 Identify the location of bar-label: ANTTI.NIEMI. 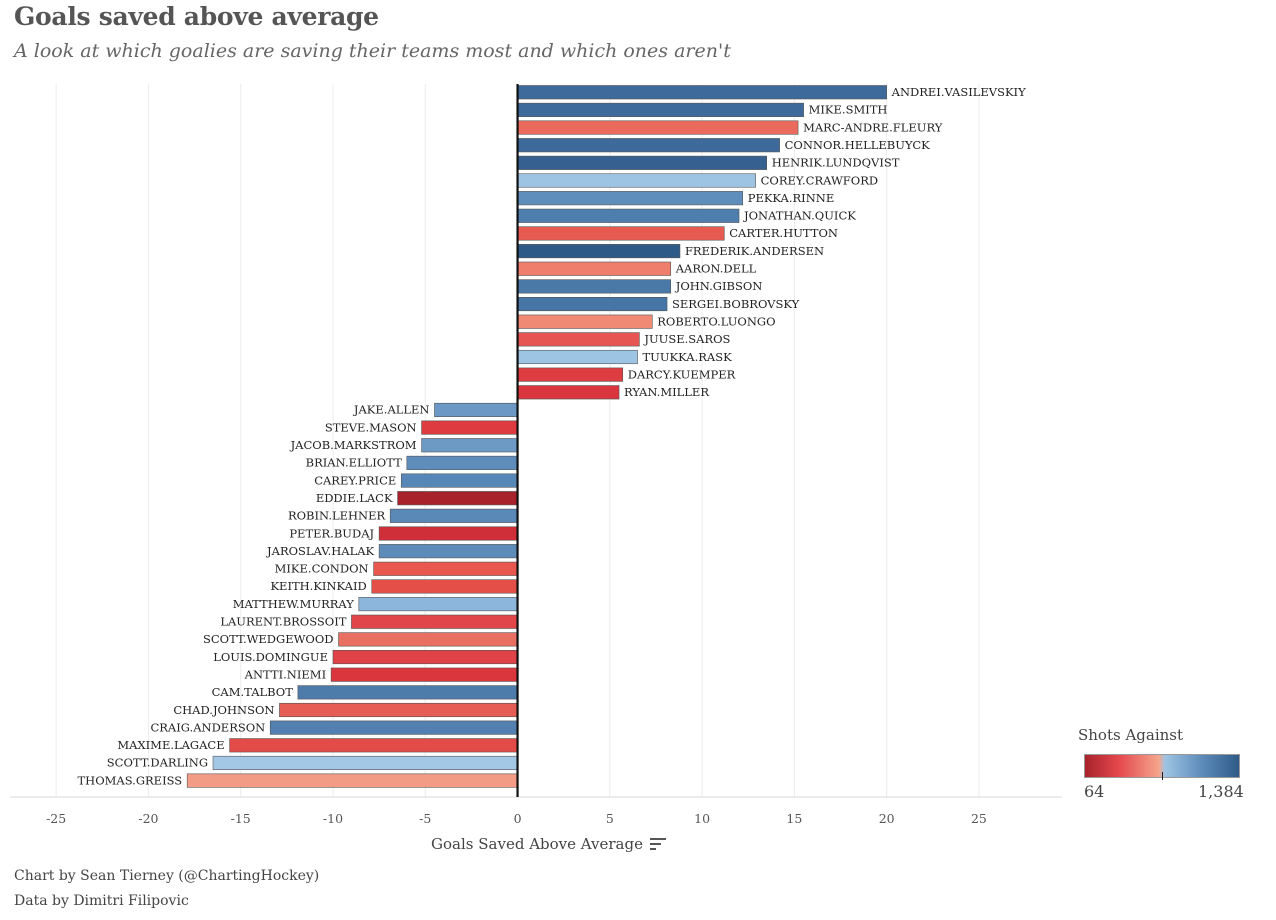
(285, 674).